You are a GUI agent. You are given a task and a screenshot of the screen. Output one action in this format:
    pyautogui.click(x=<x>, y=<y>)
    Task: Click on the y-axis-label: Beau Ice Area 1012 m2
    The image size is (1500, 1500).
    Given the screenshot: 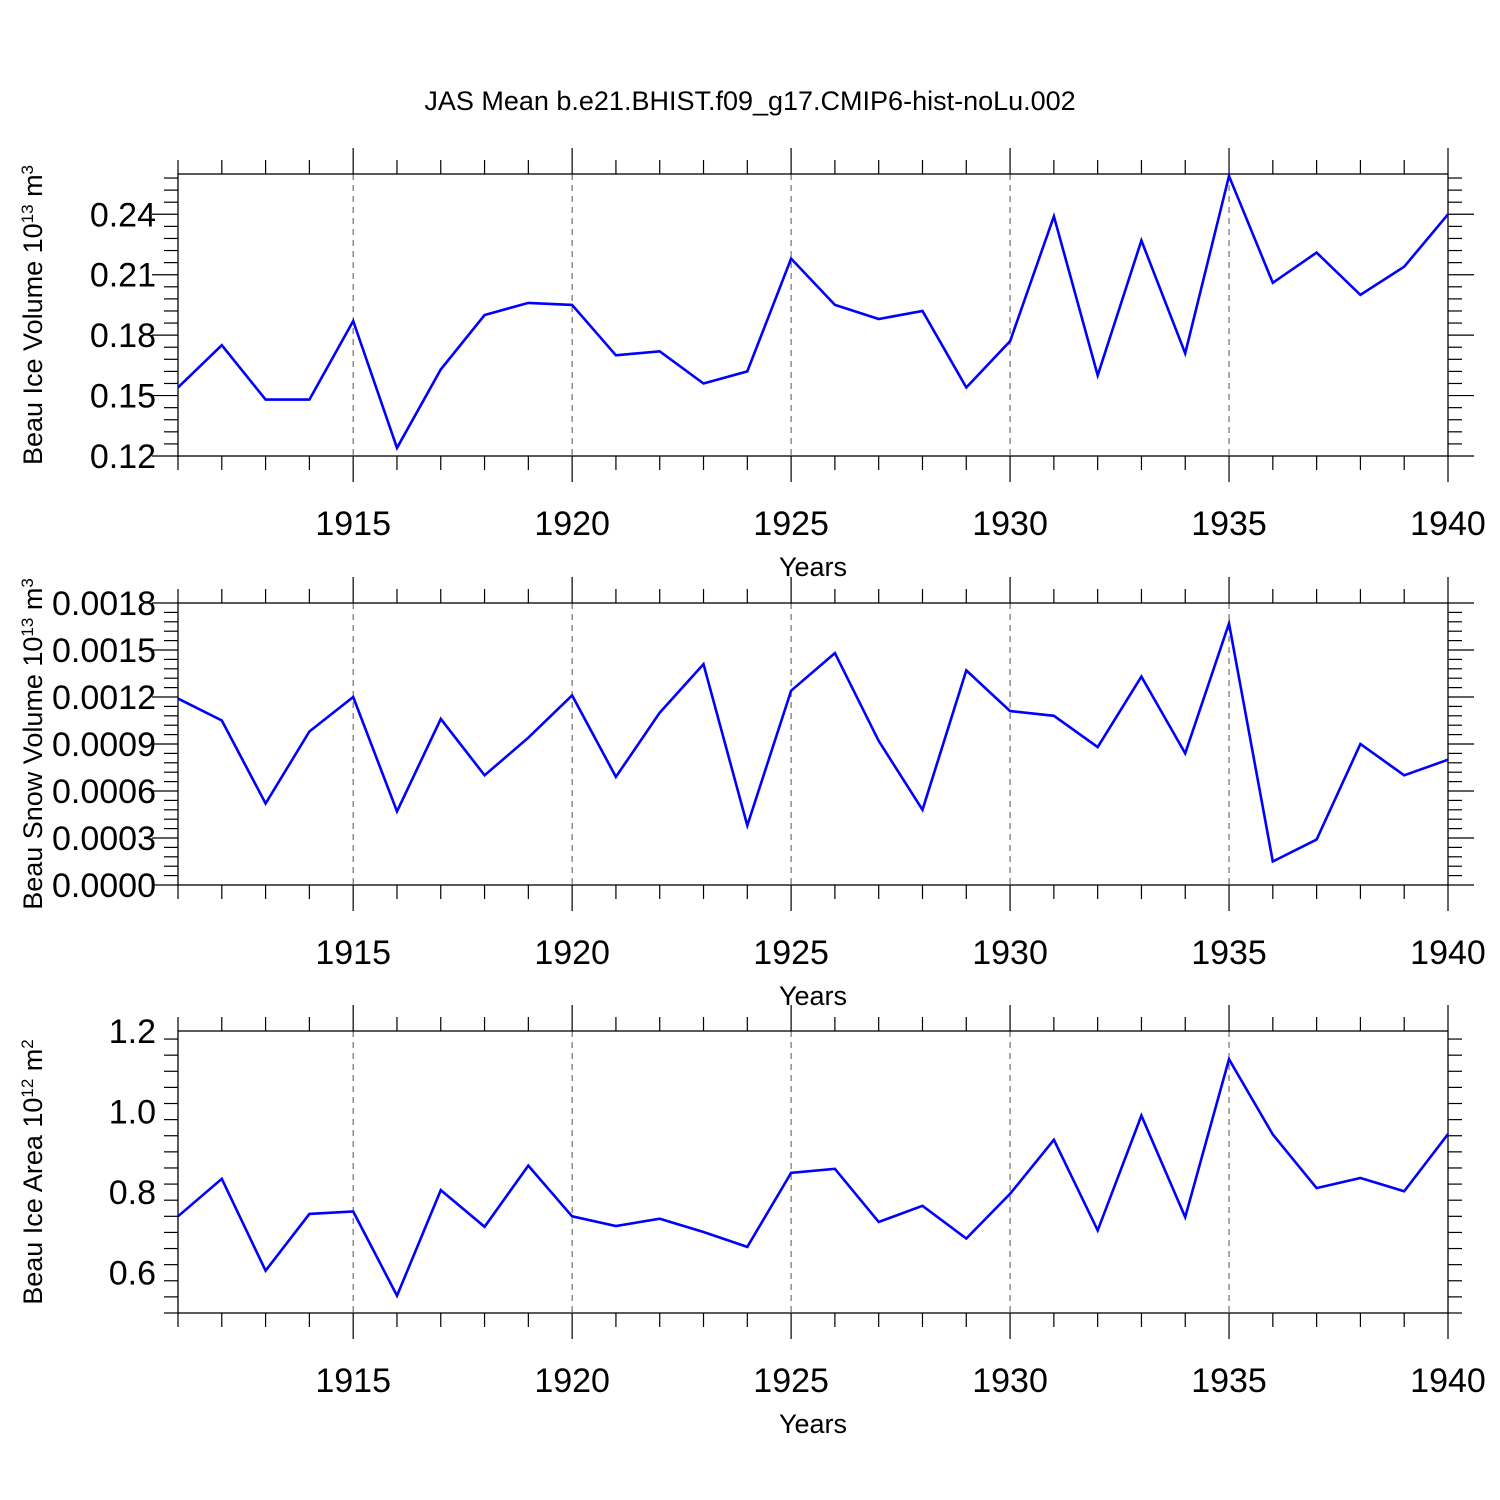 What is the action you would take?
    pyautogui.click(x=33, y=1172)
    